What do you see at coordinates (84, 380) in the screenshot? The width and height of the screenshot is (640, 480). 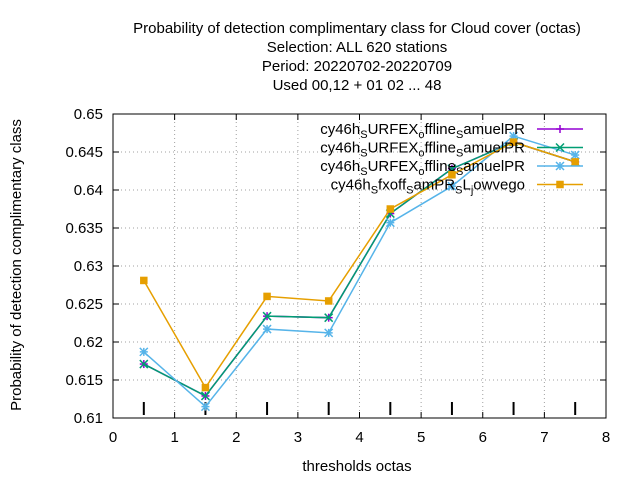 I see `y-tick-label: 0.615` at bounding box center [84, 380].